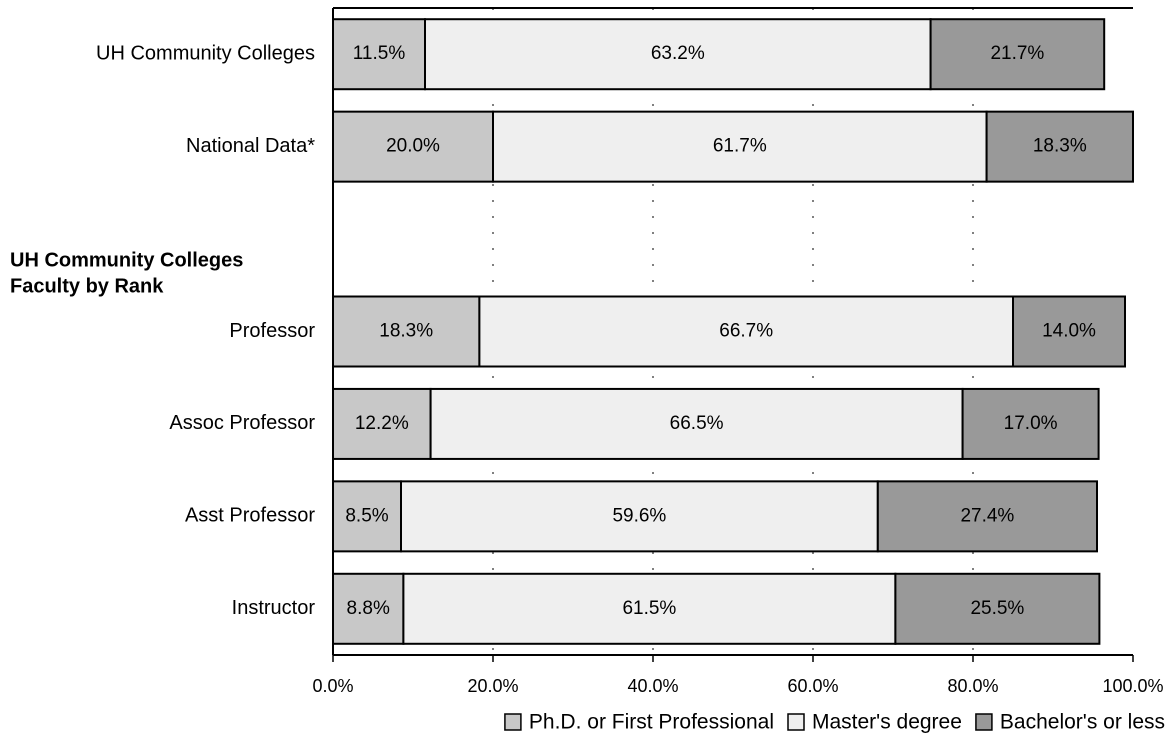 This screenshot has width=1176, height=742. What do you see at coordinates (332, 686) in the screenshot?
I see `x-tick-label: 0.0%` at bounding box center [332, 686].